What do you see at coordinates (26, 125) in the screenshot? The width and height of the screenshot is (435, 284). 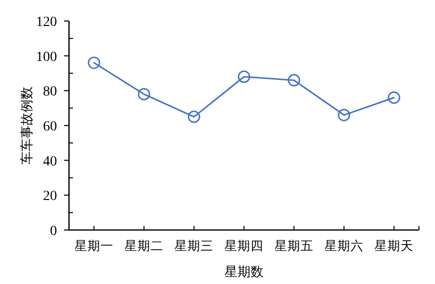 I see `y-axis-title: 车车事故例数` at bounding box center [26, 125].